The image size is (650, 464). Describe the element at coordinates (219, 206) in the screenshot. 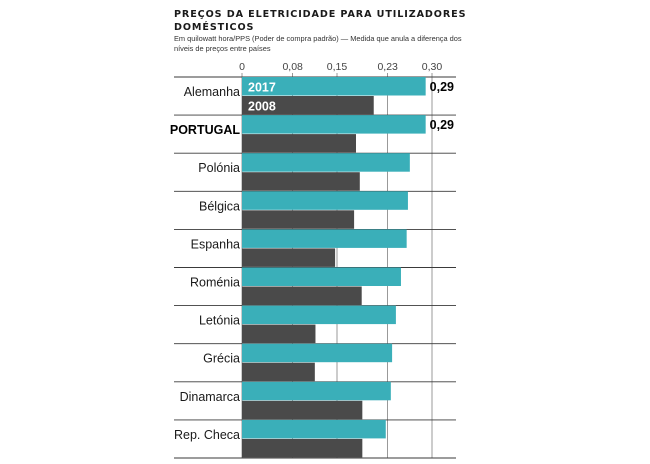

I see `category-label: Bélgica` at that location.